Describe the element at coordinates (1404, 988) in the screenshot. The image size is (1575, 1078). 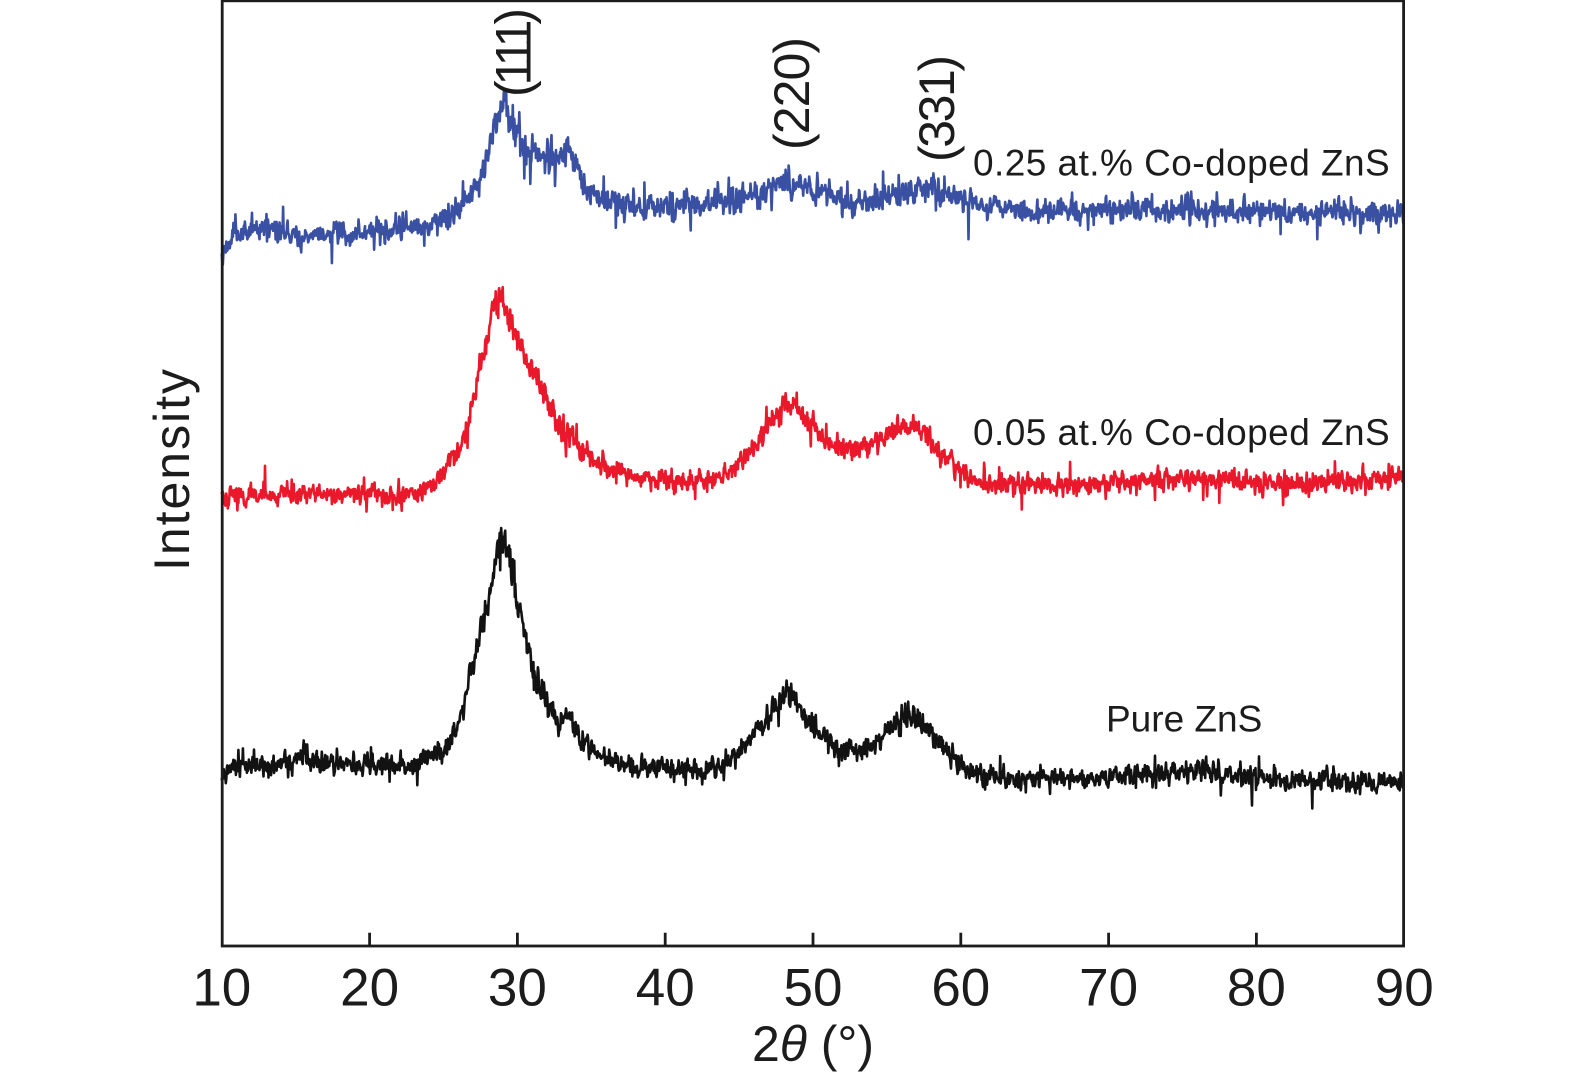
I see `svg-text: 90` at that location.